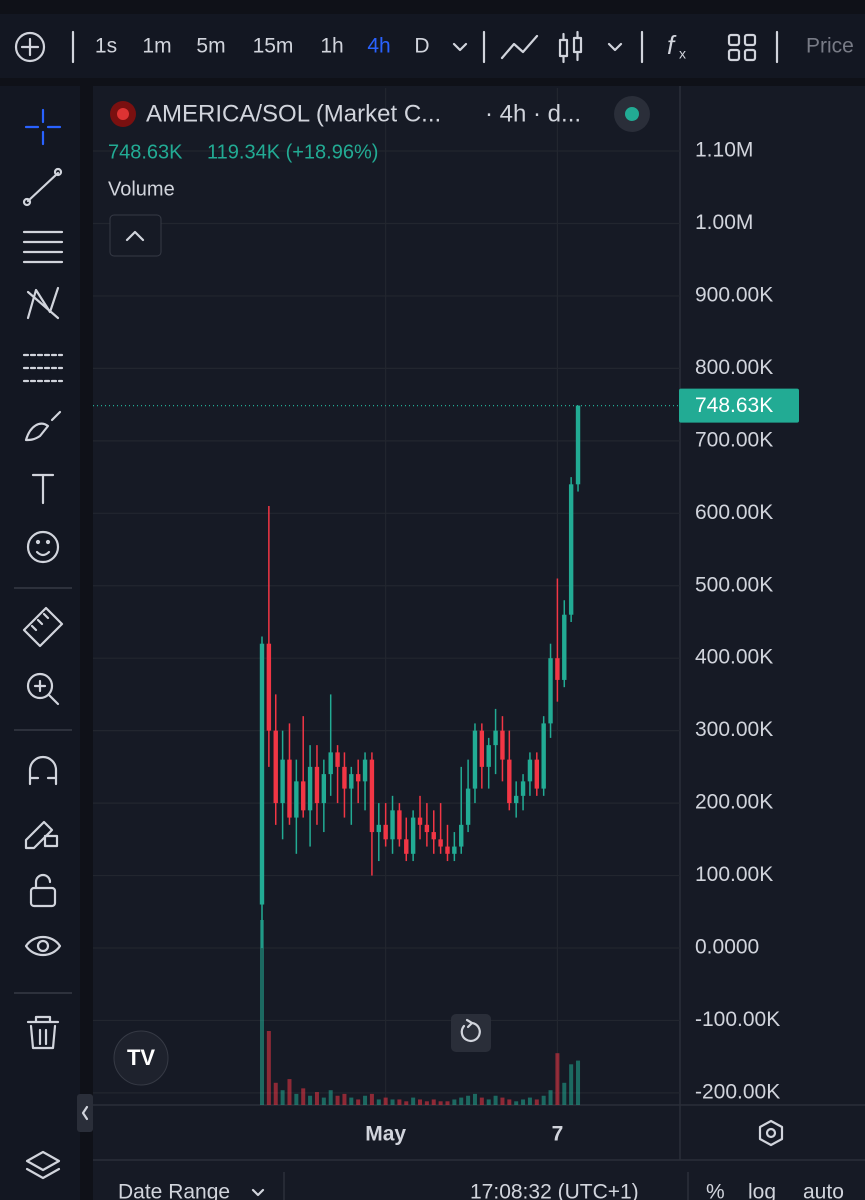 The height and width of the screenshot is (1200, 865). I want to click on toolbar-separators, so click(425, 47).